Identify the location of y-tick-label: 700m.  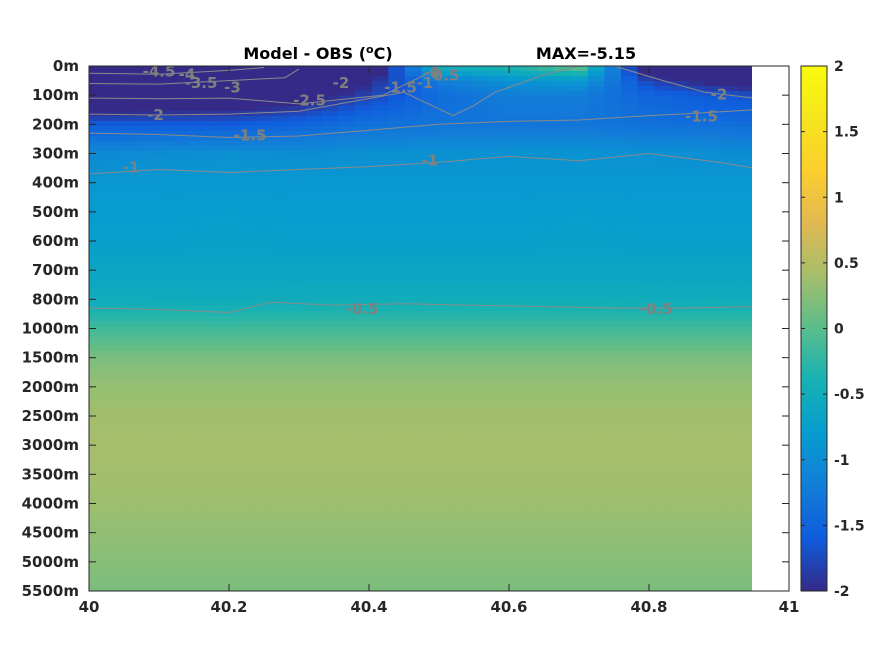
(55, 270).